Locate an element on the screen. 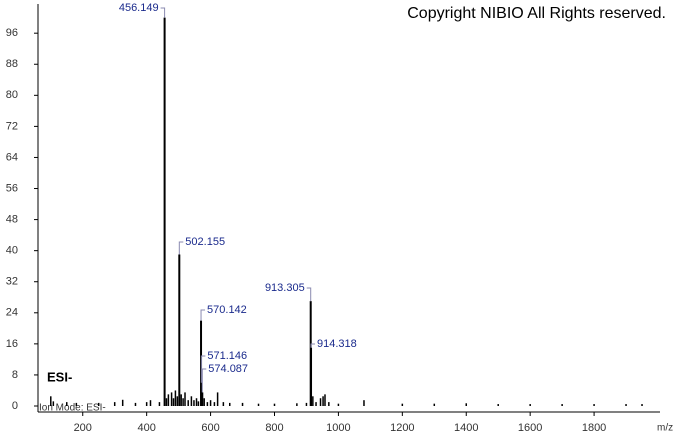 The width and height of the screenshot is (674, 434). x-tick-label: 1200 is located at coordinates (402, 428).